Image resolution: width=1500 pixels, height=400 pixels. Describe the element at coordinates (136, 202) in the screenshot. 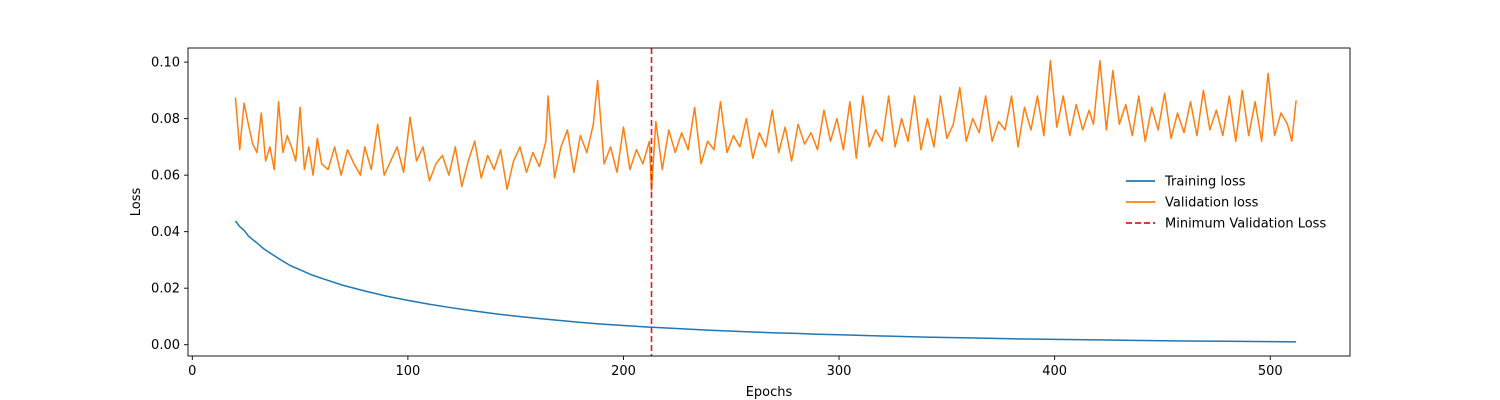

I see `y-axis-label: Loss` at that location.